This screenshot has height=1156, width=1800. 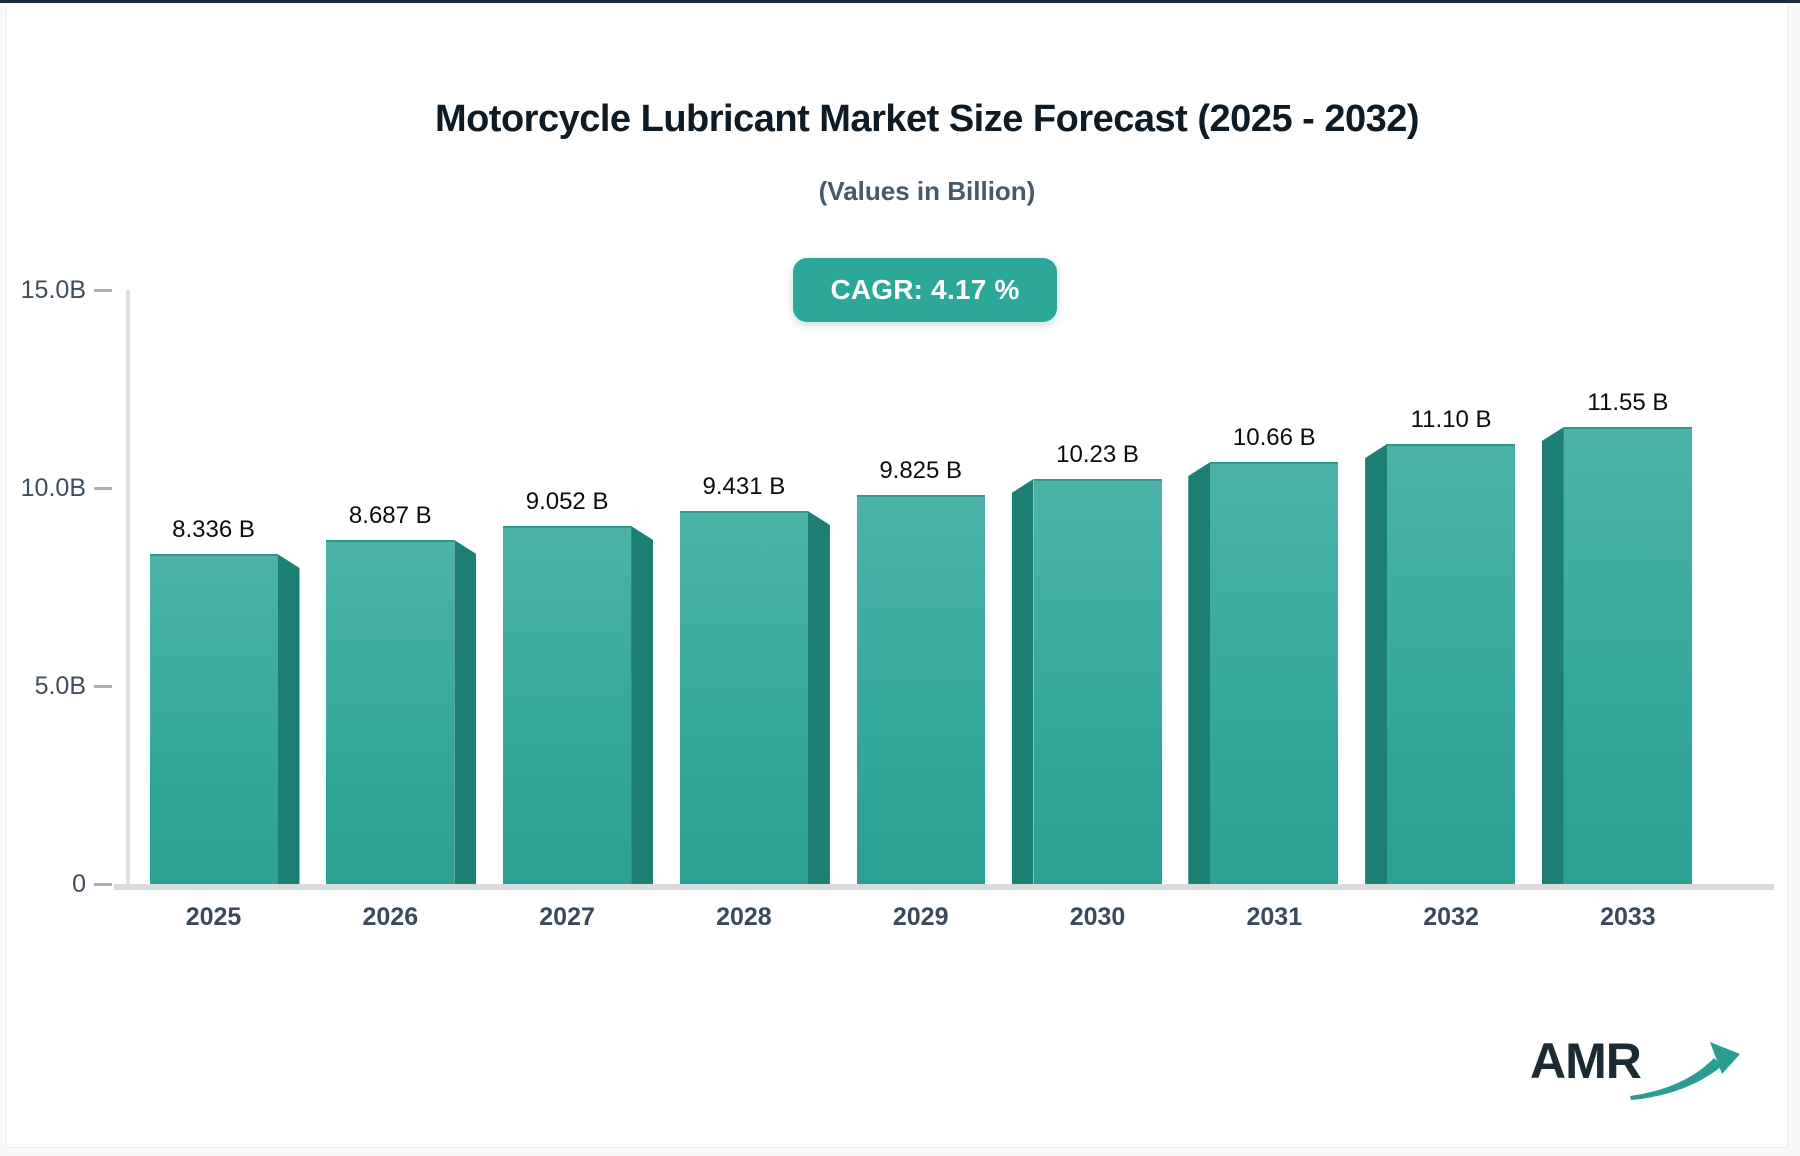 I want to click on bar-side-2032, so click(x=1376, y=664).